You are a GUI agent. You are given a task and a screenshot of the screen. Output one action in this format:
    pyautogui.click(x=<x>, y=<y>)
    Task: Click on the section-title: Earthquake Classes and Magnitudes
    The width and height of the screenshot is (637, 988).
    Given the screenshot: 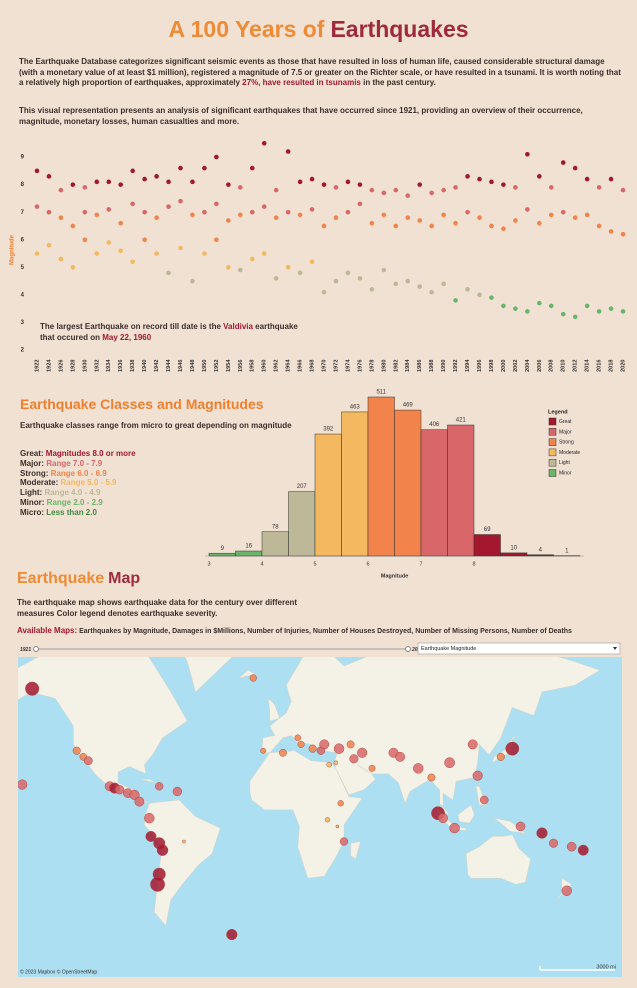 What is the action you would take?
    pyautogui.click(x=142, y=404)
    